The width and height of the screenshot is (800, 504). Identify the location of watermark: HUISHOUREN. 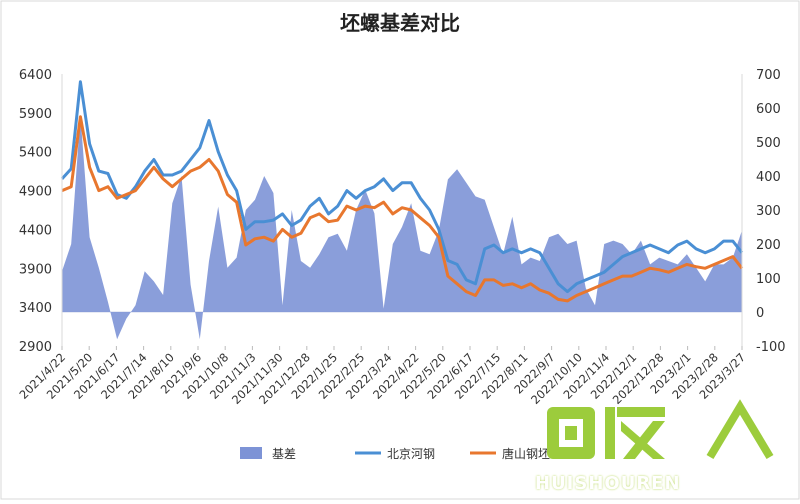
(660, 445).